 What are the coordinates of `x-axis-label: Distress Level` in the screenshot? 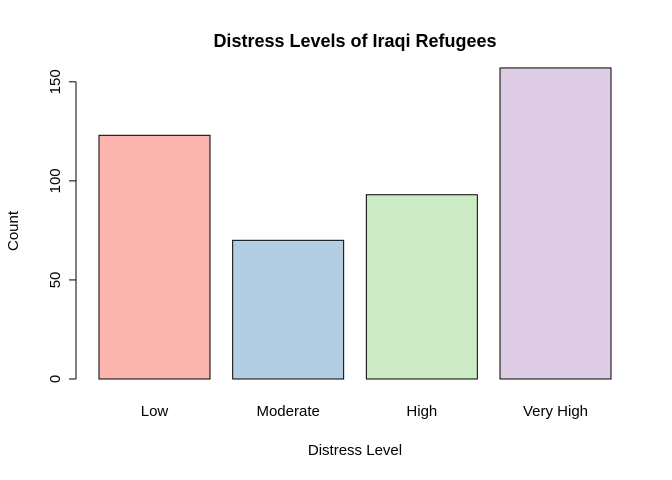 It's located at (355, 450).